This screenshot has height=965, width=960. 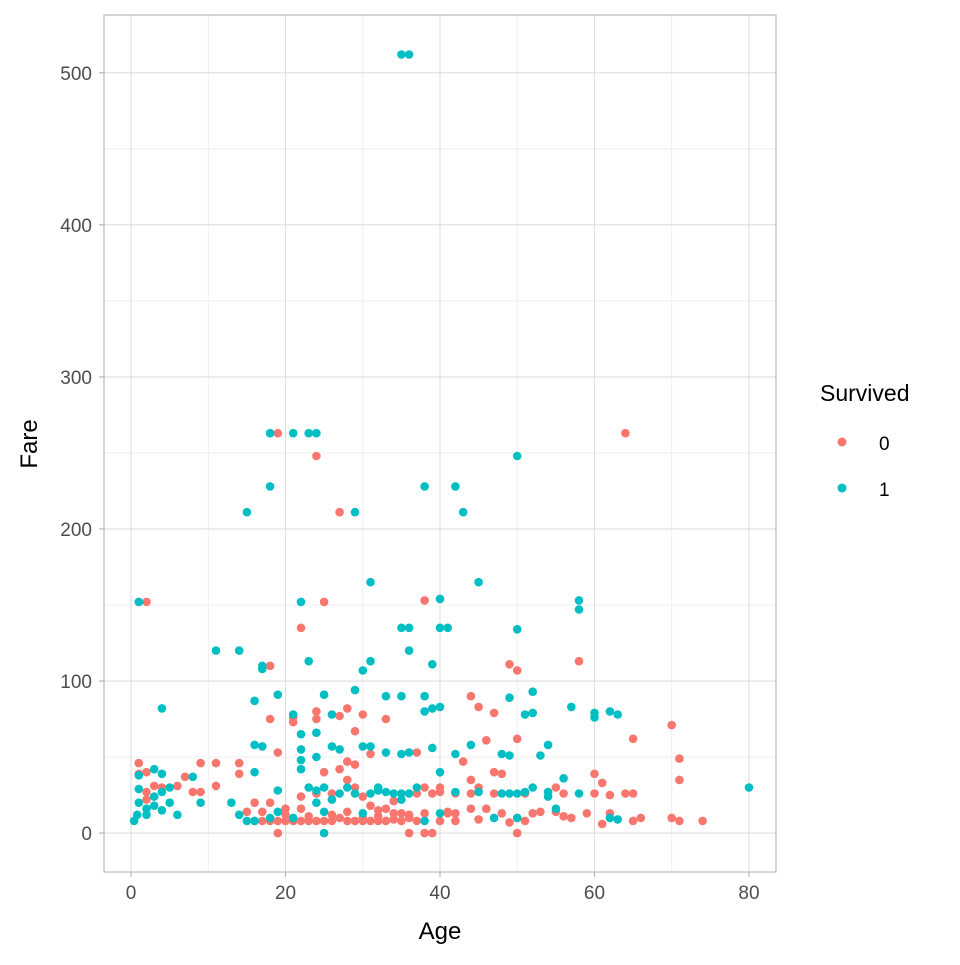 I want to click on legend-label-1: 1, so click(x=884, y=490).